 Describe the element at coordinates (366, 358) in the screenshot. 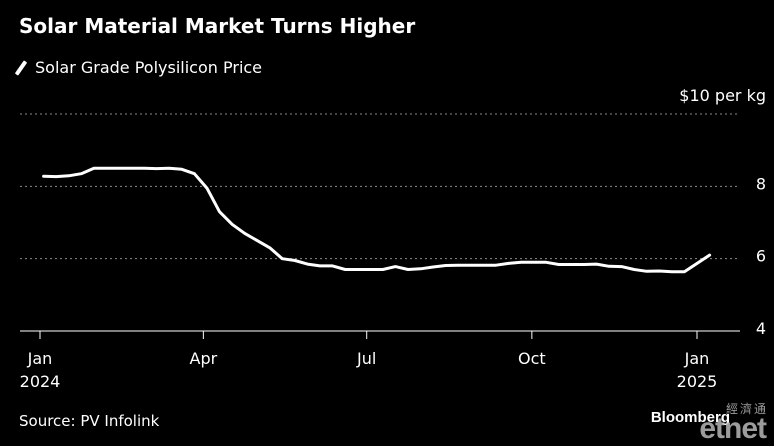

I see `x-tick-label-2: Jul` at that location.